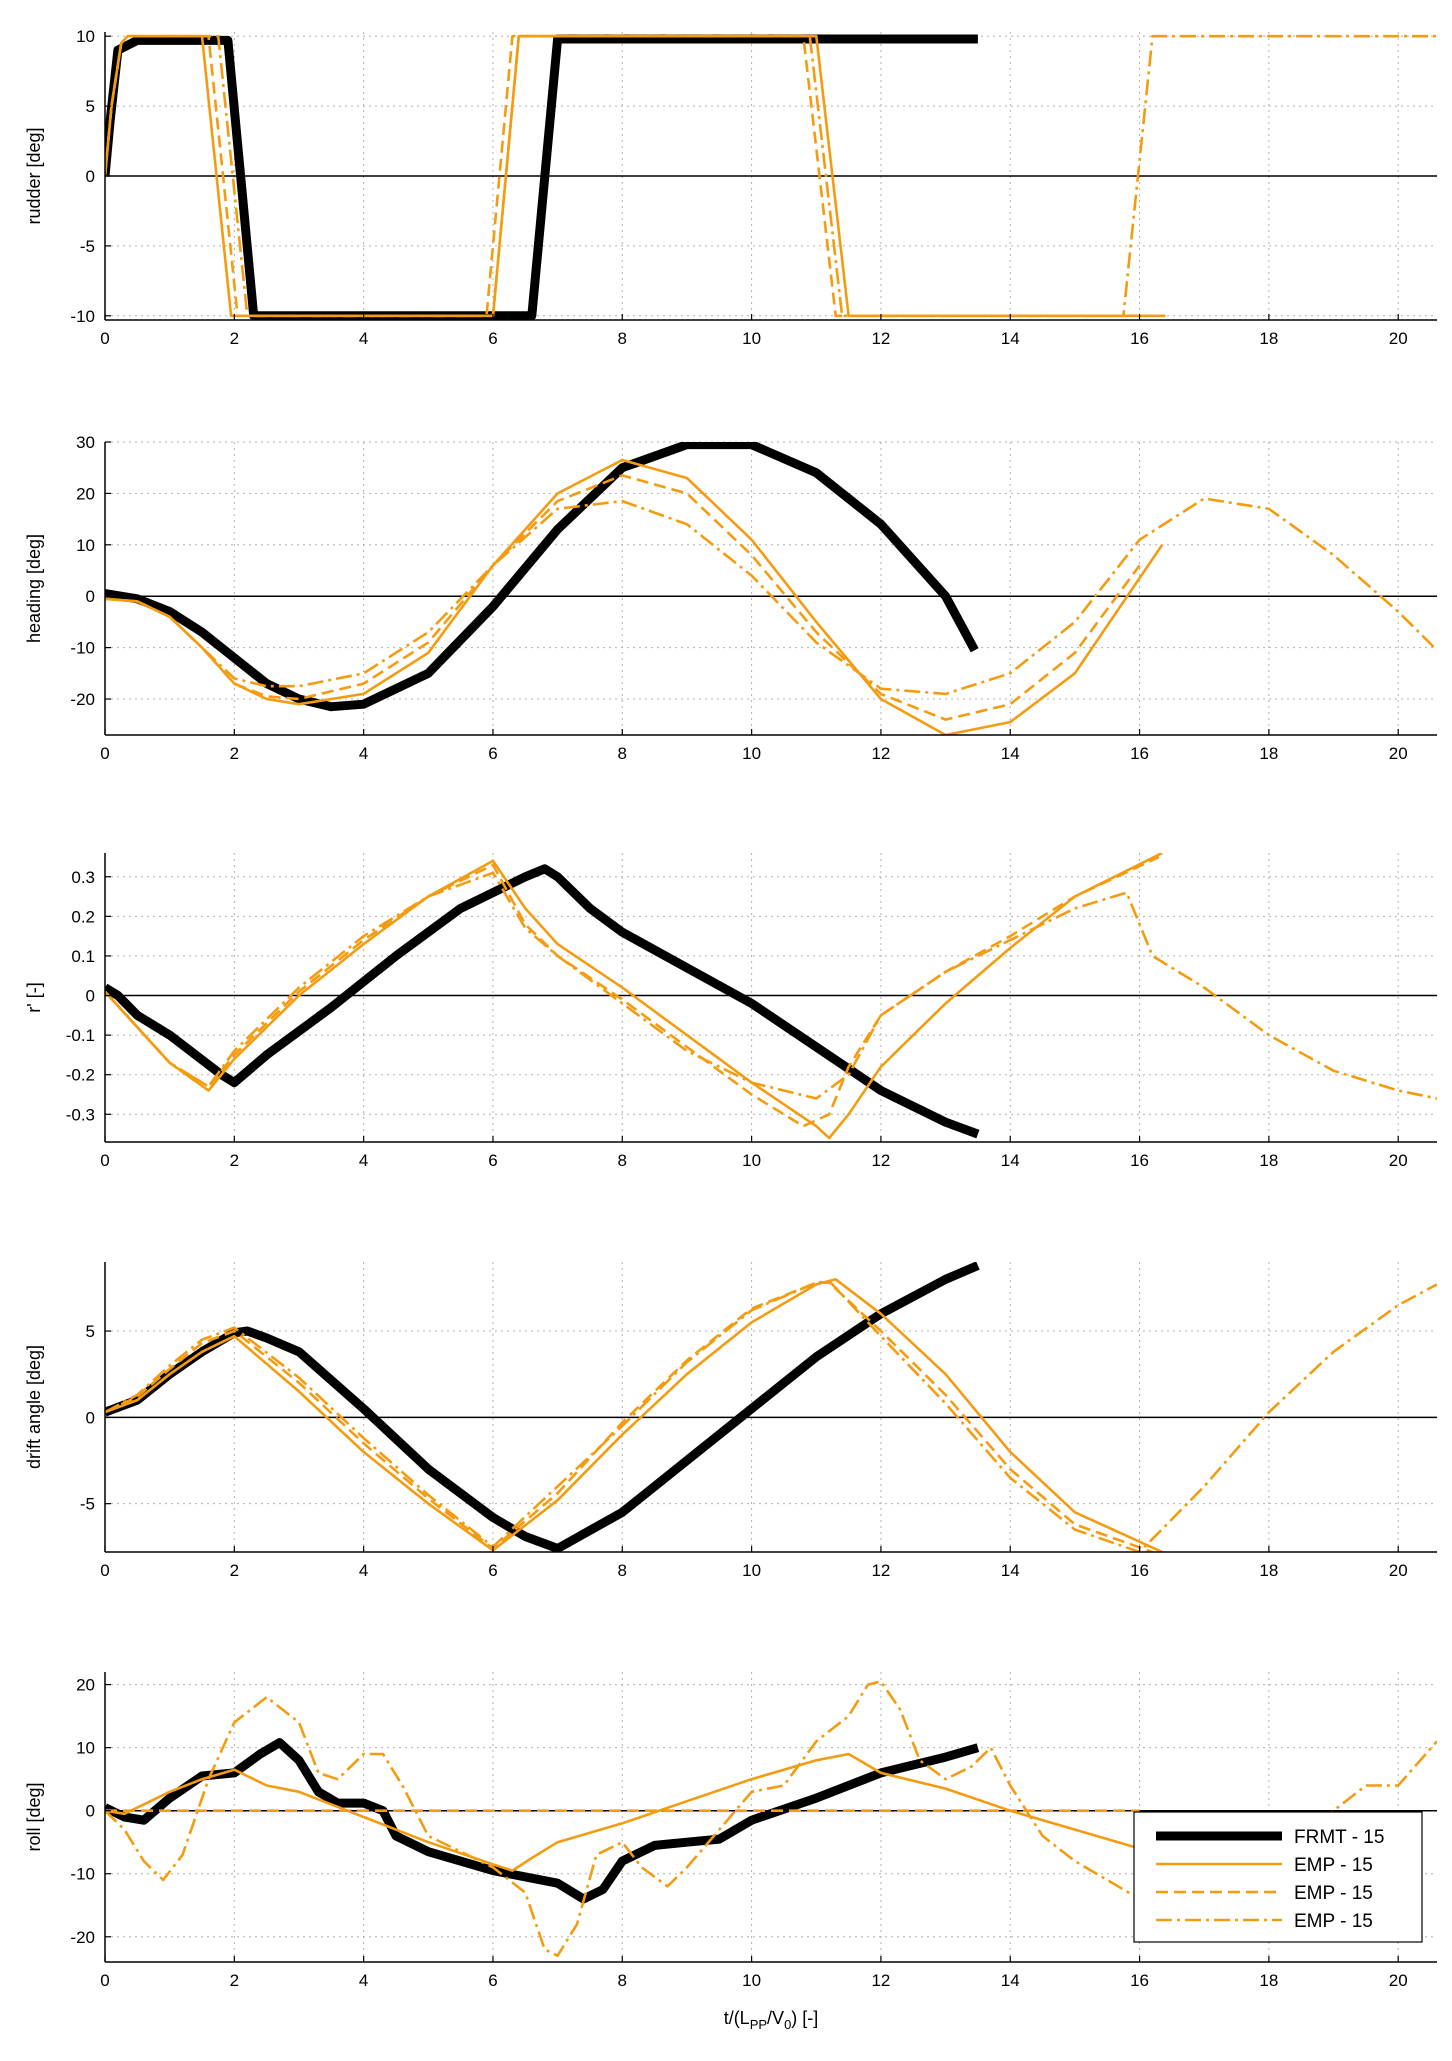  What do you see at coordinates (1398, 1160) in the screenshot?
I see `rate-x-tick-label: 20` at bounding box center [1398, 1160].